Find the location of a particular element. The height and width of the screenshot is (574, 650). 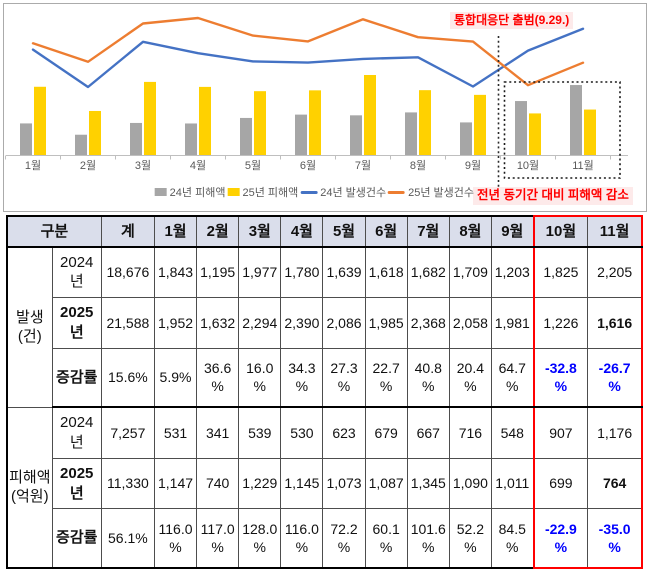

bars-2024-damage is located at coordinates (301, 120).